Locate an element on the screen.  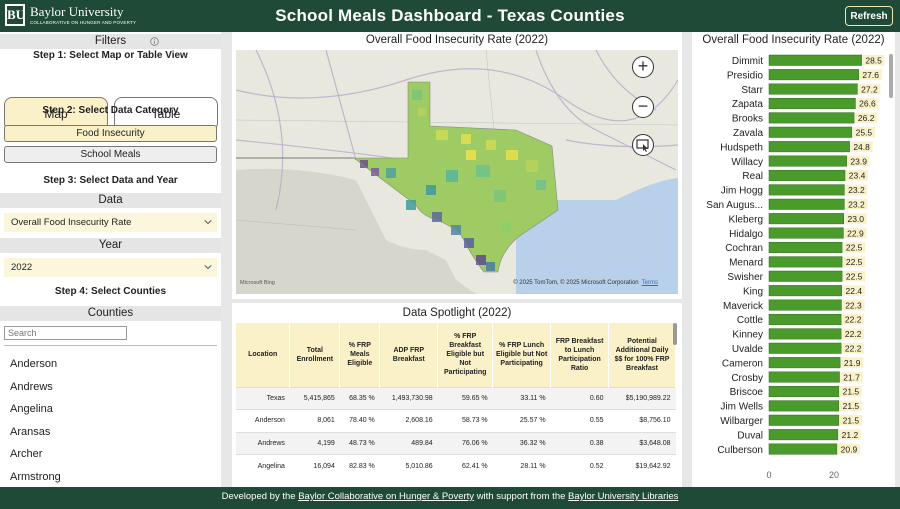
table-cell: 36.32 % is located at coordinates (521, 443).